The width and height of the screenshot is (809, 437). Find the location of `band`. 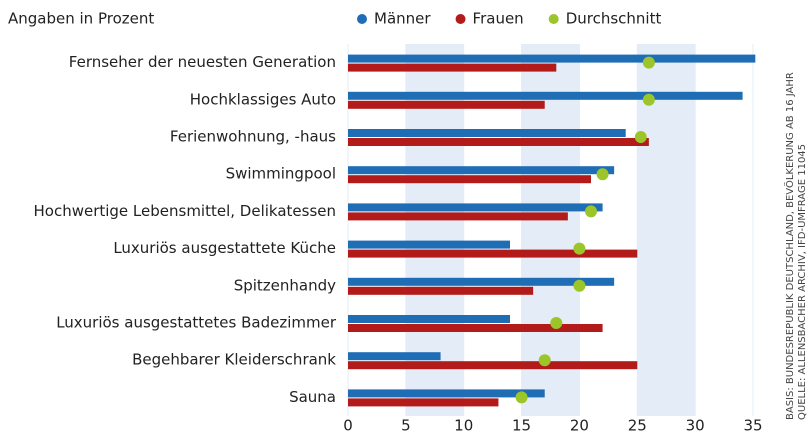

band is located at coordinates (666, 230).